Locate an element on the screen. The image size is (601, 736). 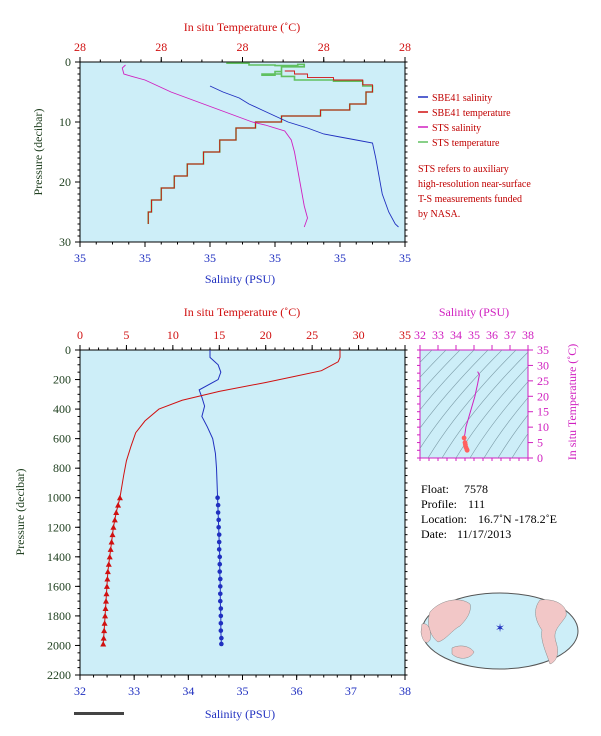
legend-label: SBE41 salinity is located at coordinates (462, 98).